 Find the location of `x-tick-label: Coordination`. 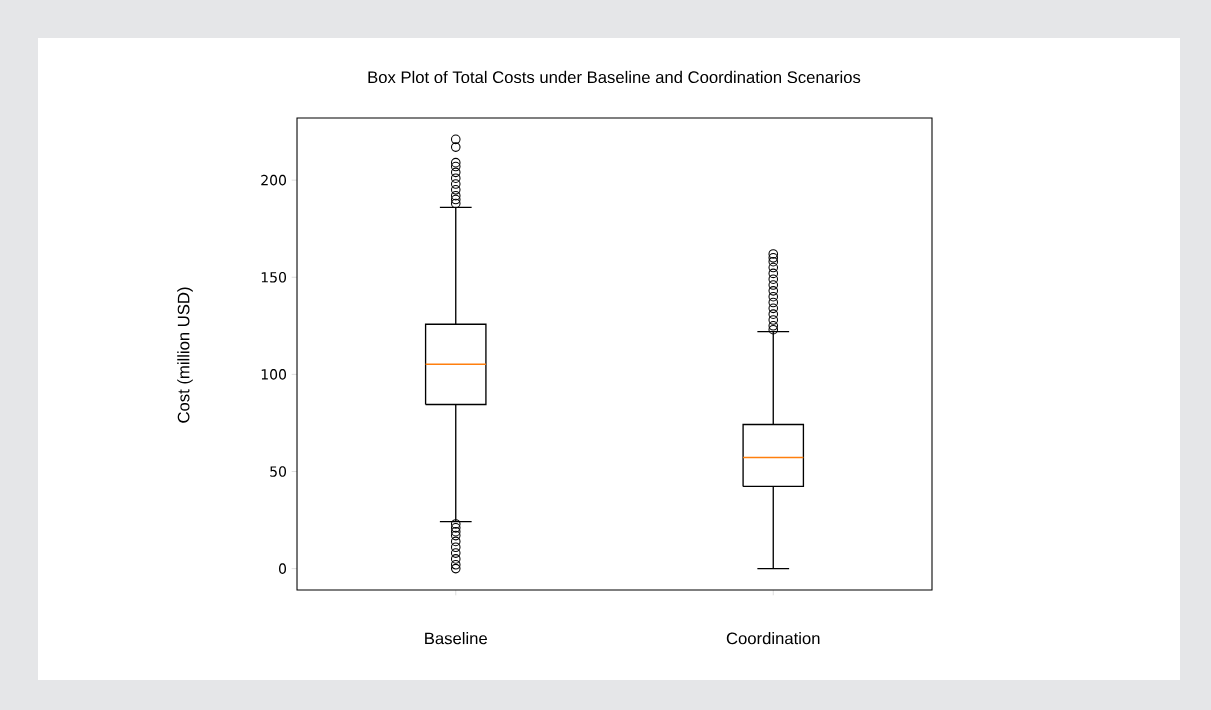

x-tick-label: Coordination is located at coordinates (773, 638).